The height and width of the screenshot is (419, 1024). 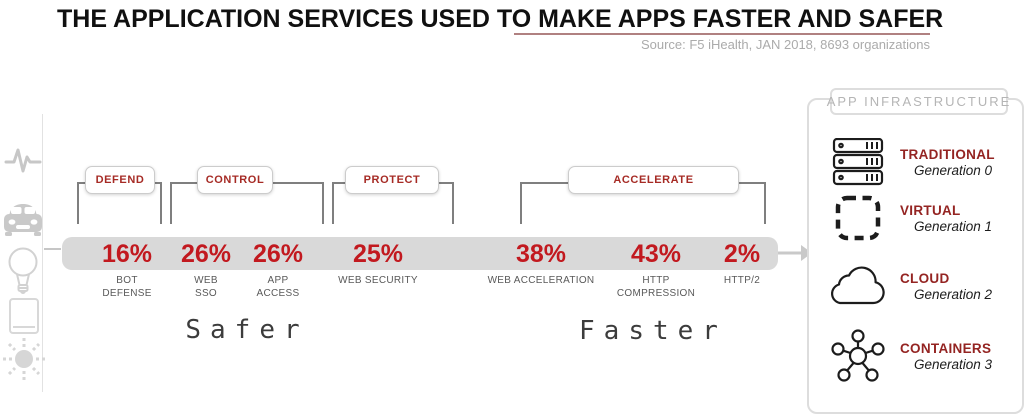 I want to click on service-http-compression: 43% HTTP COMPRESSION, so click(x=656, y=270).